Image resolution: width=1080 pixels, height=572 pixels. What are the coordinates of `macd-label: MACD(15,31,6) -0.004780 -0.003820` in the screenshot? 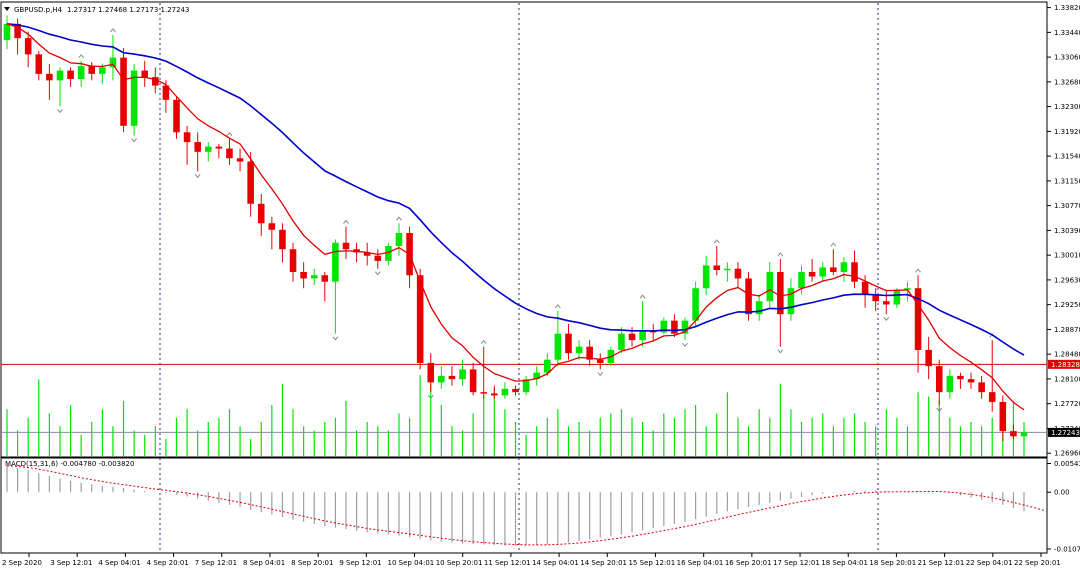 It's located at (69, 464).